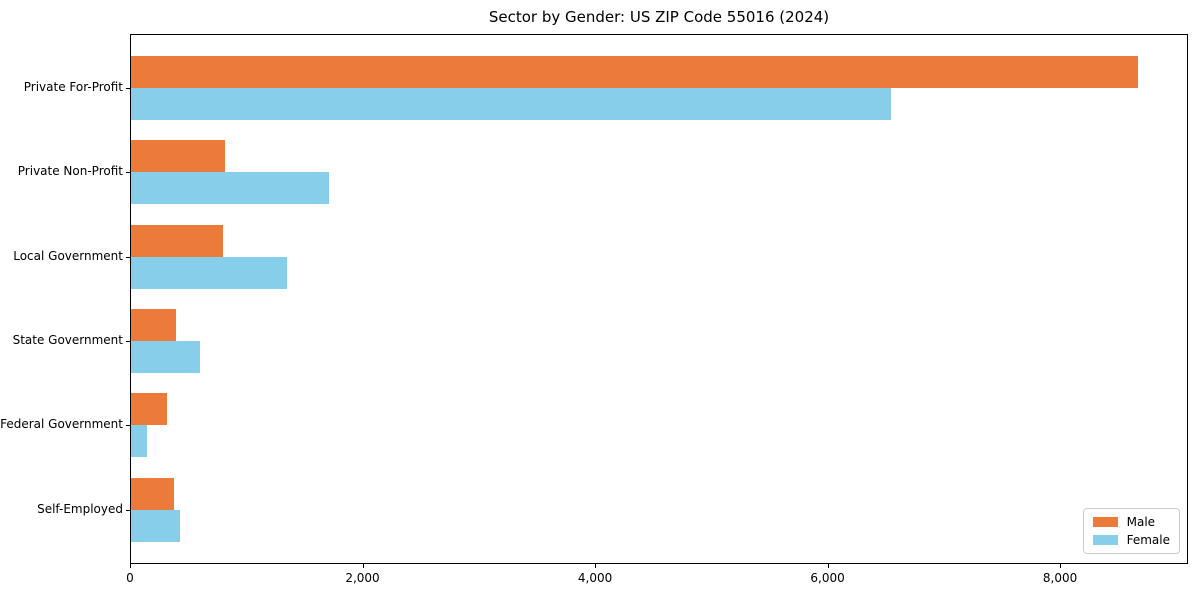 The height and width of the screenshot is (600, 1200). Describe the element at coordinates (1141, 522) in the screenshot. I see `legend-label-male: Male` at that location.